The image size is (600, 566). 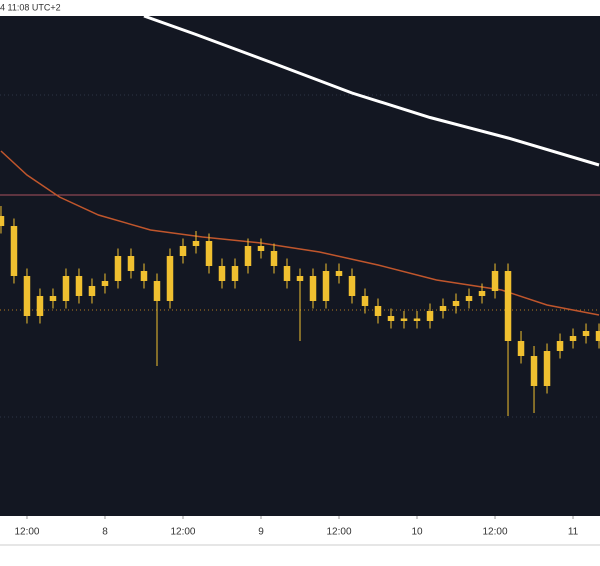 What do you see at coordinates (261, 532) in the screenshot?
I see `x-tick-label: 9` at bounding box center [261, 532].